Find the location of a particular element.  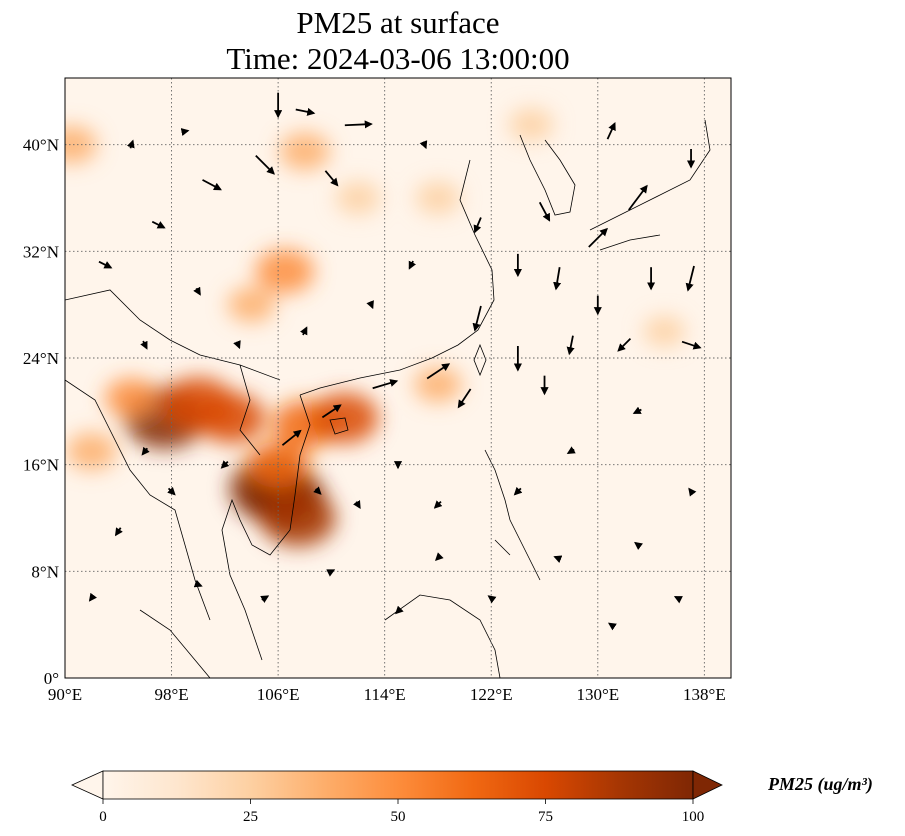

colorbar-ticks: 0 25 50 75 100 is located at coordinates (401, 812).